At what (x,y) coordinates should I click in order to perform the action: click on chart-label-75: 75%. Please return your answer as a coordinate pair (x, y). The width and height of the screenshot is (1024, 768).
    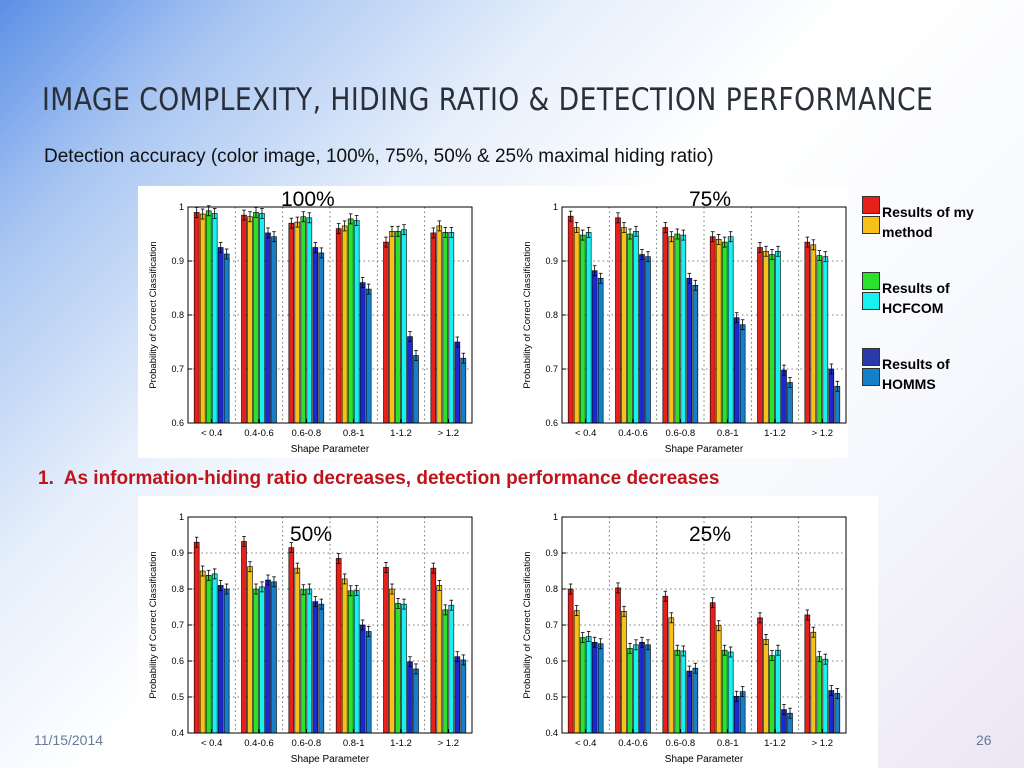
    Looking at the image, I should click on (710, 199).